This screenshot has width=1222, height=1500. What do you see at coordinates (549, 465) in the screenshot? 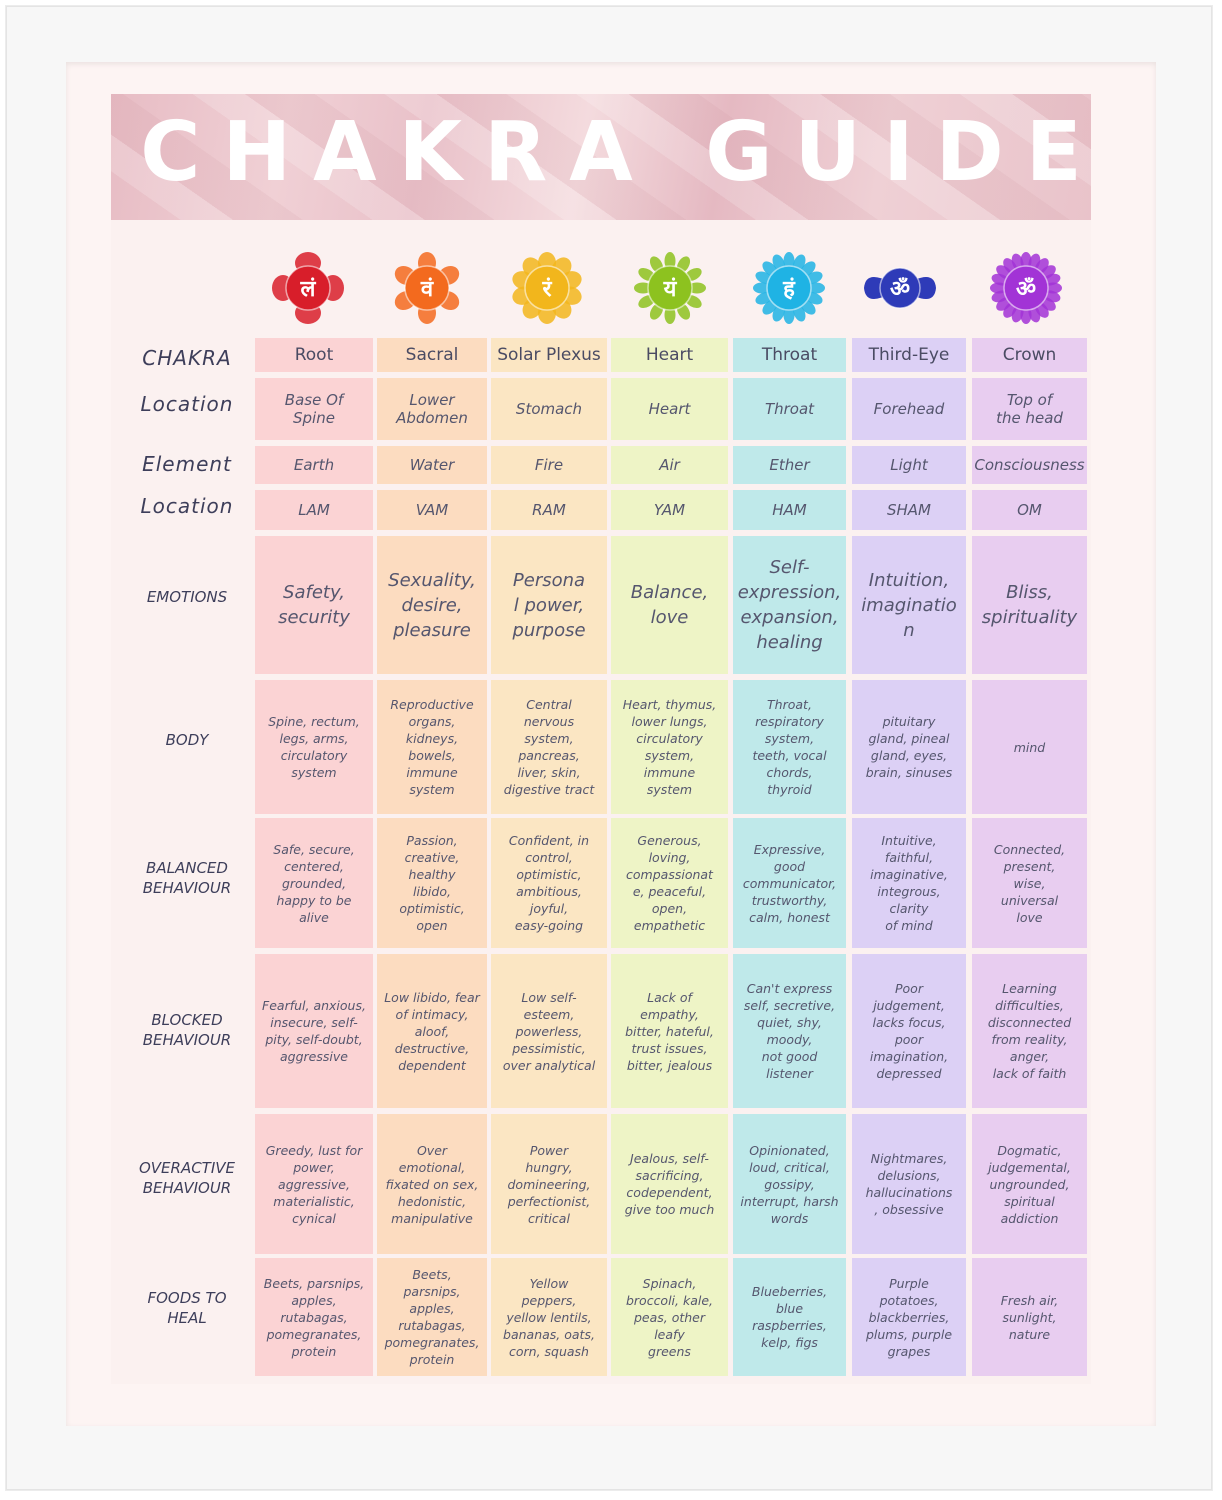
I see `cell-element: Fire` at bounding box center [549, 465].